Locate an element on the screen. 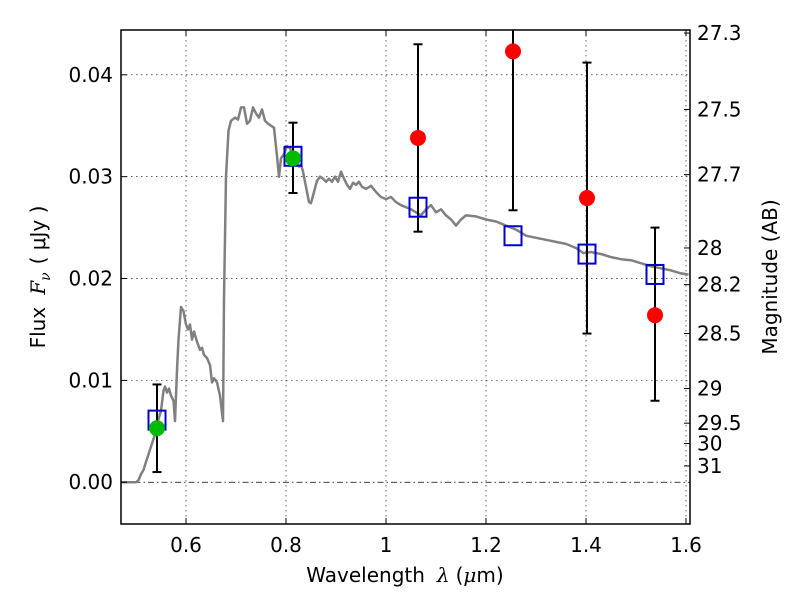 The image size is (800, 600). y-axis: 0.00 0.01 0.02 0.03 0.04 is located at coordinates (97, 278).